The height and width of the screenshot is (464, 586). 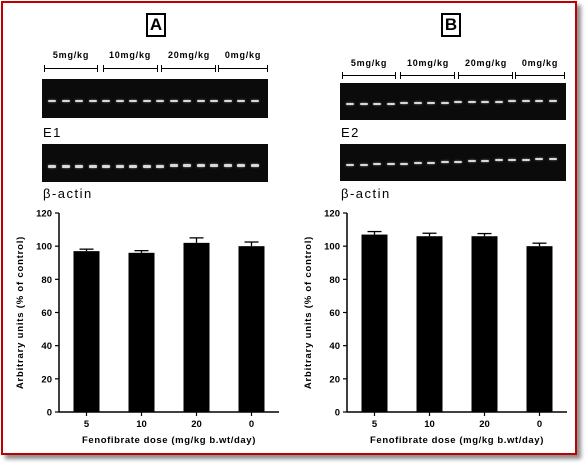 What do you see at coordinates (334, 280) in the screenshot?
I see `y-tick-label: 80` at bounding box center [334, 280].